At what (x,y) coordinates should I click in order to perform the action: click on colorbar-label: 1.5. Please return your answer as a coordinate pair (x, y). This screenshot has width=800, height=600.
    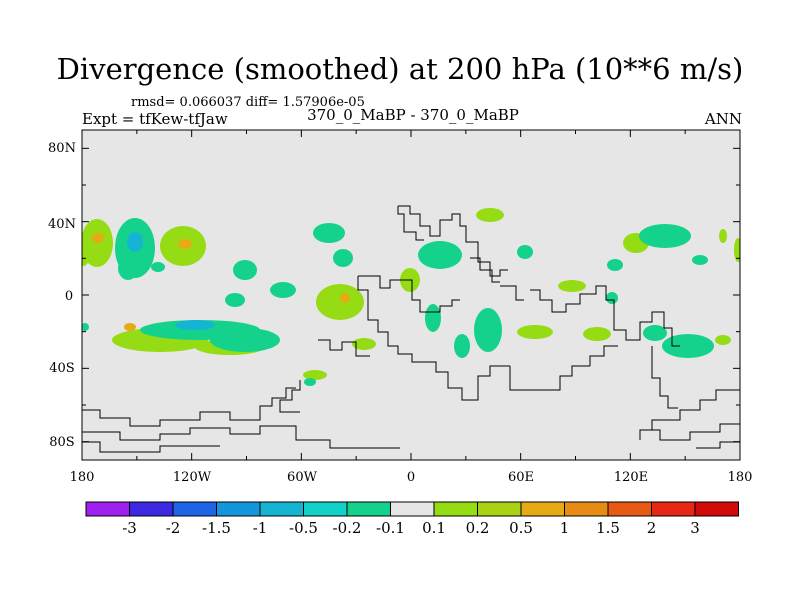
    Looking at the image, I should click on (608, 528).